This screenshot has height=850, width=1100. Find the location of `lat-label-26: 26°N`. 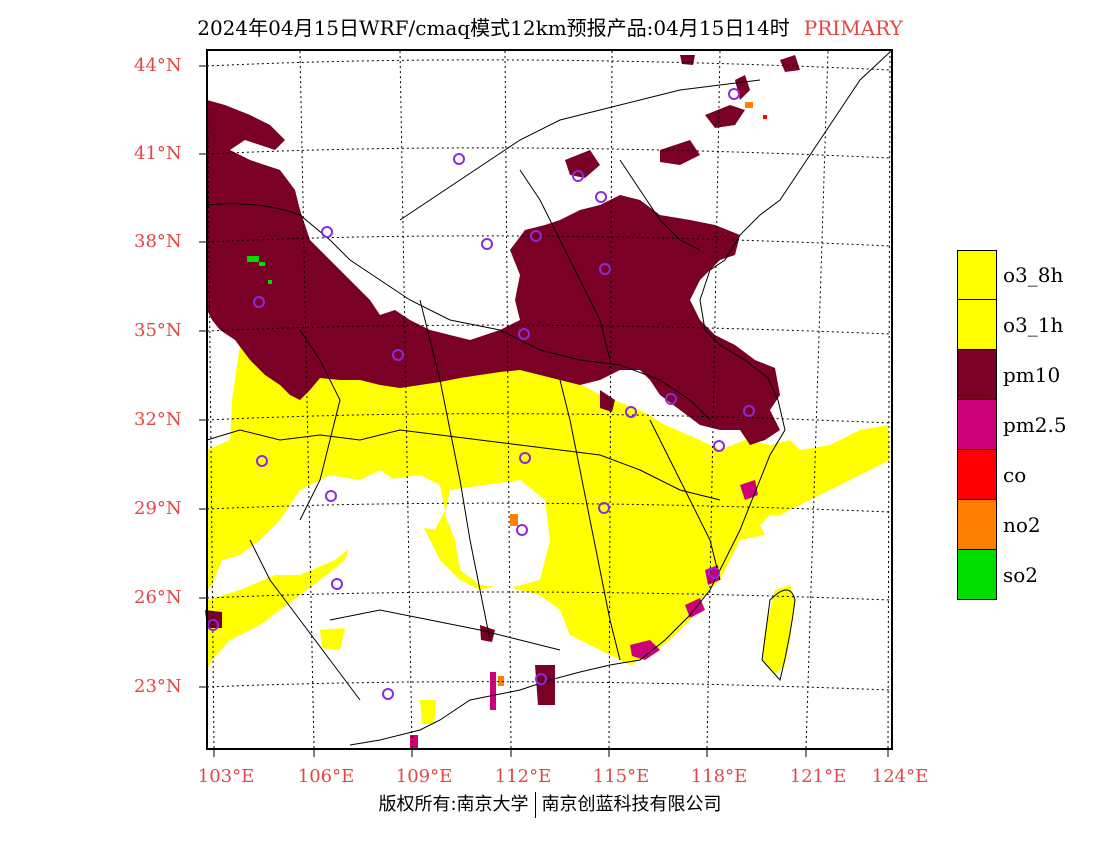

lat-label-26: 26°N is located at coordinates (158, 597).